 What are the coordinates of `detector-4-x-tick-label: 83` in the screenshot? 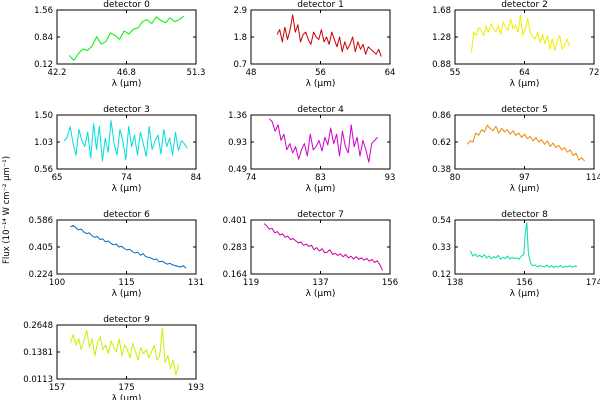 It's located at (320, 178).